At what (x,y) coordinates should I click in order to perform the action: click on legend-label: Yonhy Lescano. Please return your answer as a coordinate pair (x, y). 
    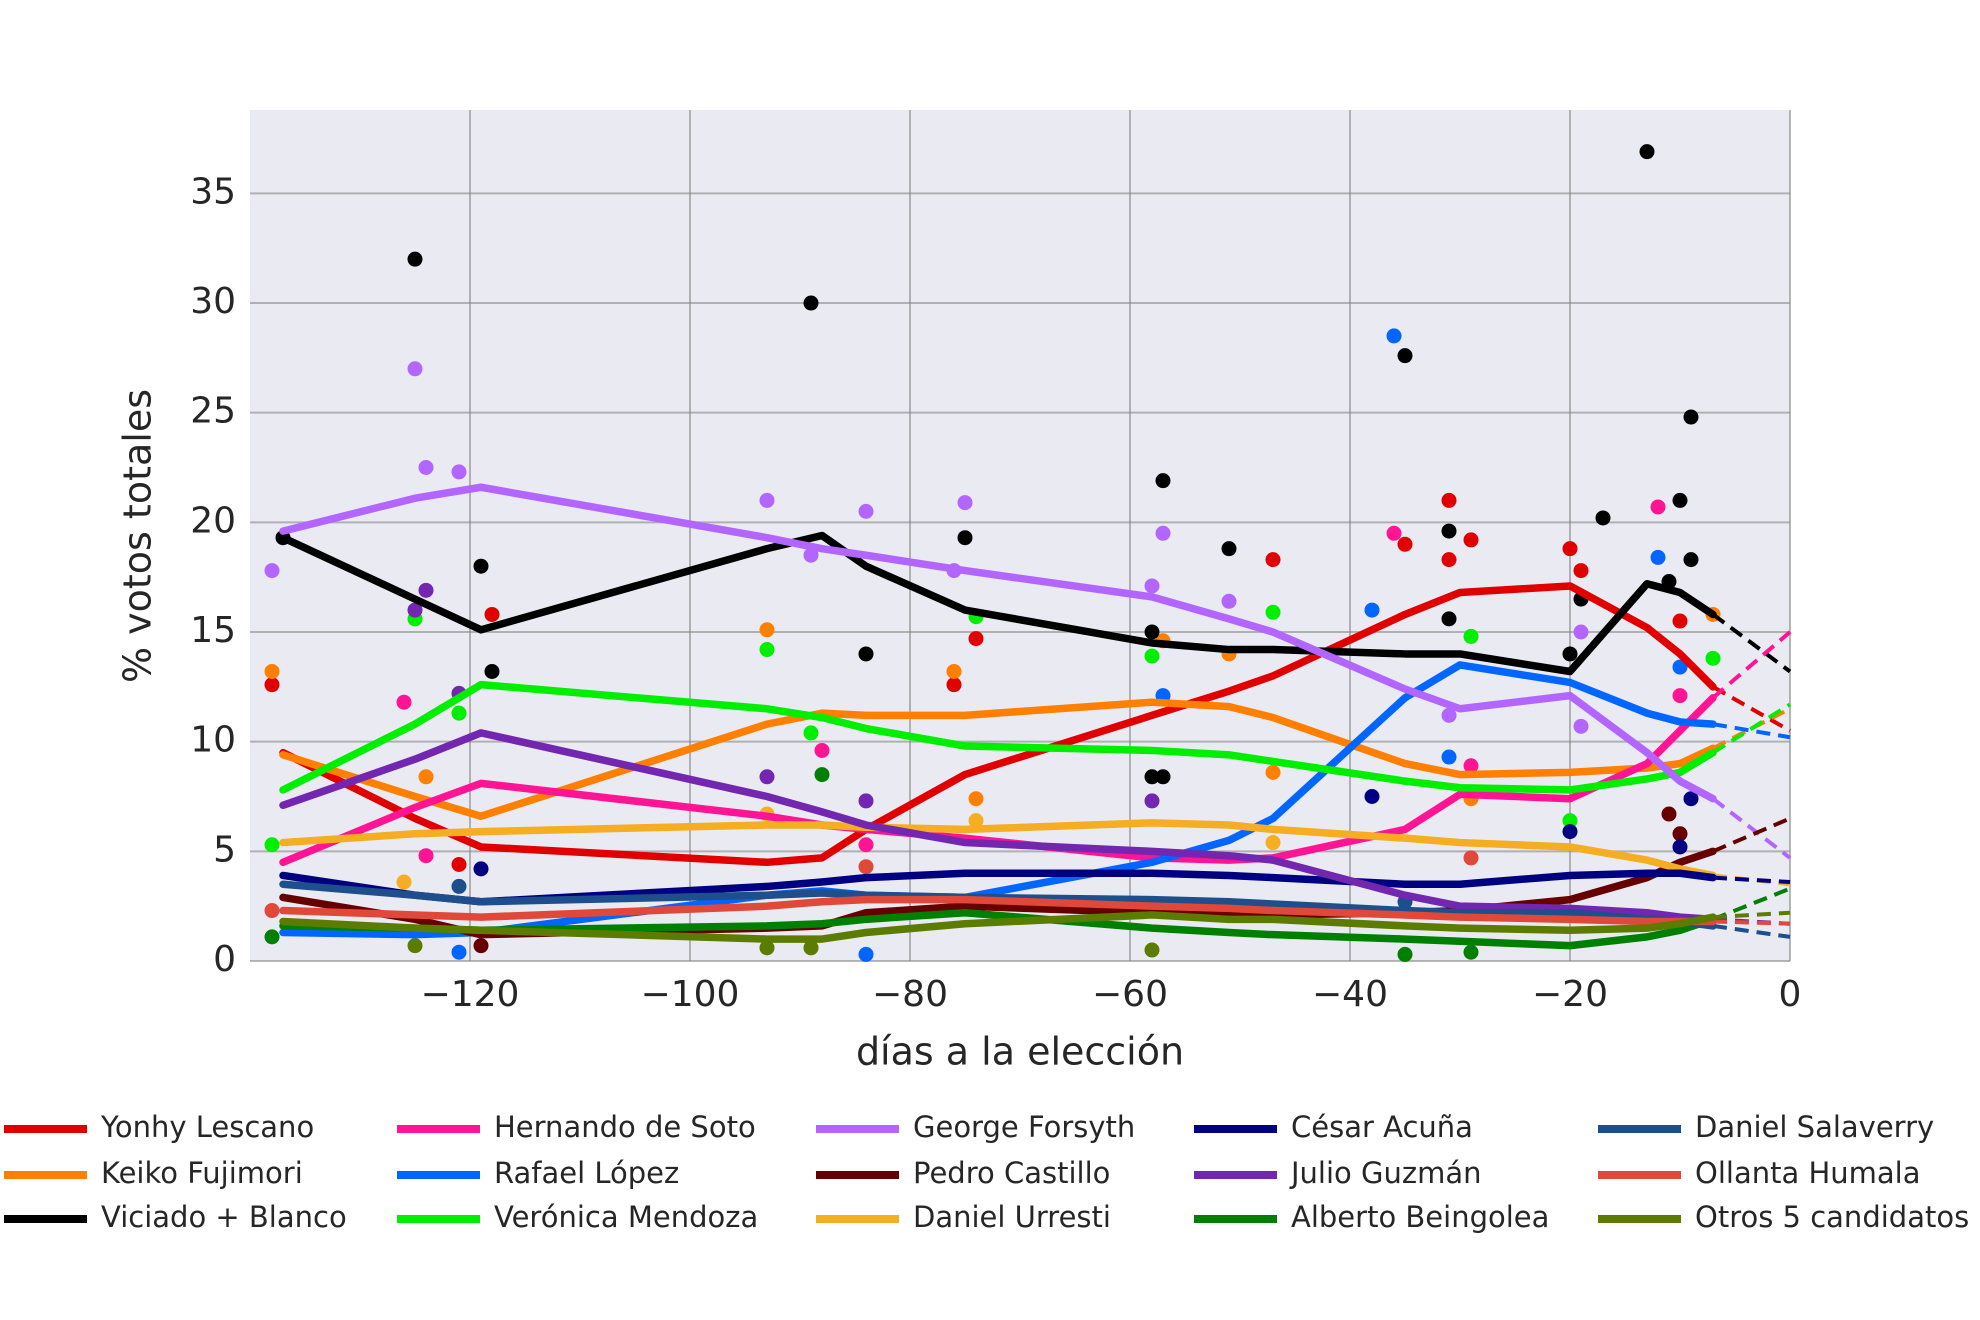
    Looking at the image, I should click on (207, 1127).